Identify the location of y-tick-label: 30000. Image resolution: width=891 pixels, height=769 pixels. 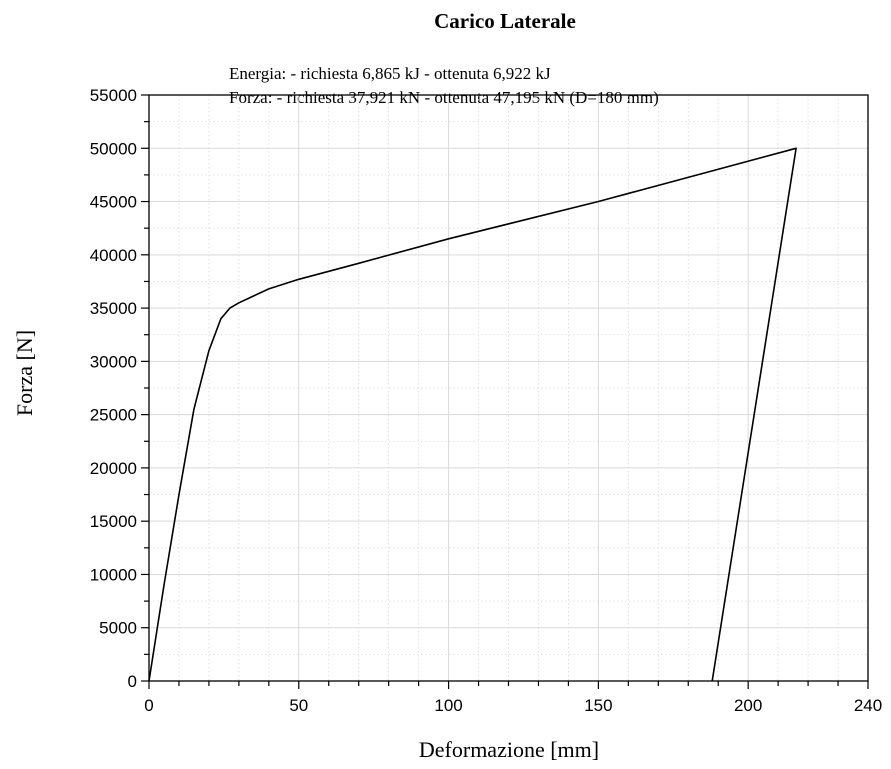
(113, 361).